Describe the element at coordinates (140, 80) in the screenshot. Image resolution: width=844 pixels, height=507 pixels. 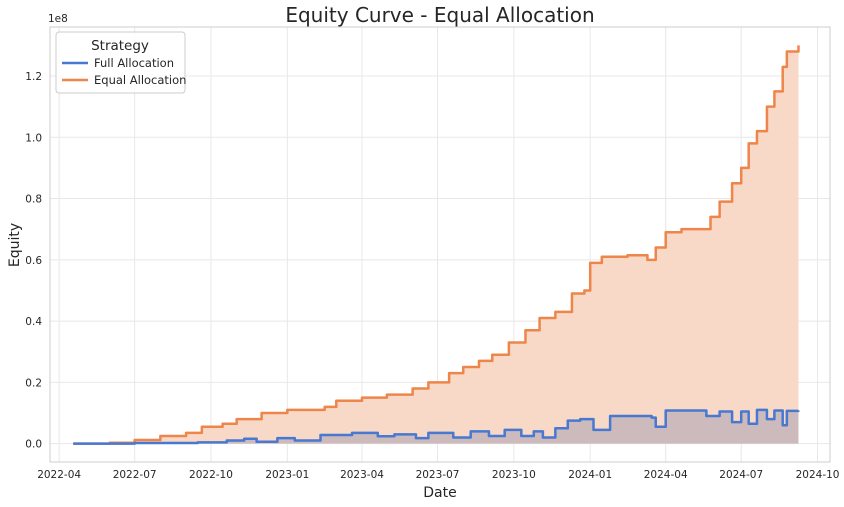
I see `legend-label-equal-allocation: Equal Allocation` at that location.